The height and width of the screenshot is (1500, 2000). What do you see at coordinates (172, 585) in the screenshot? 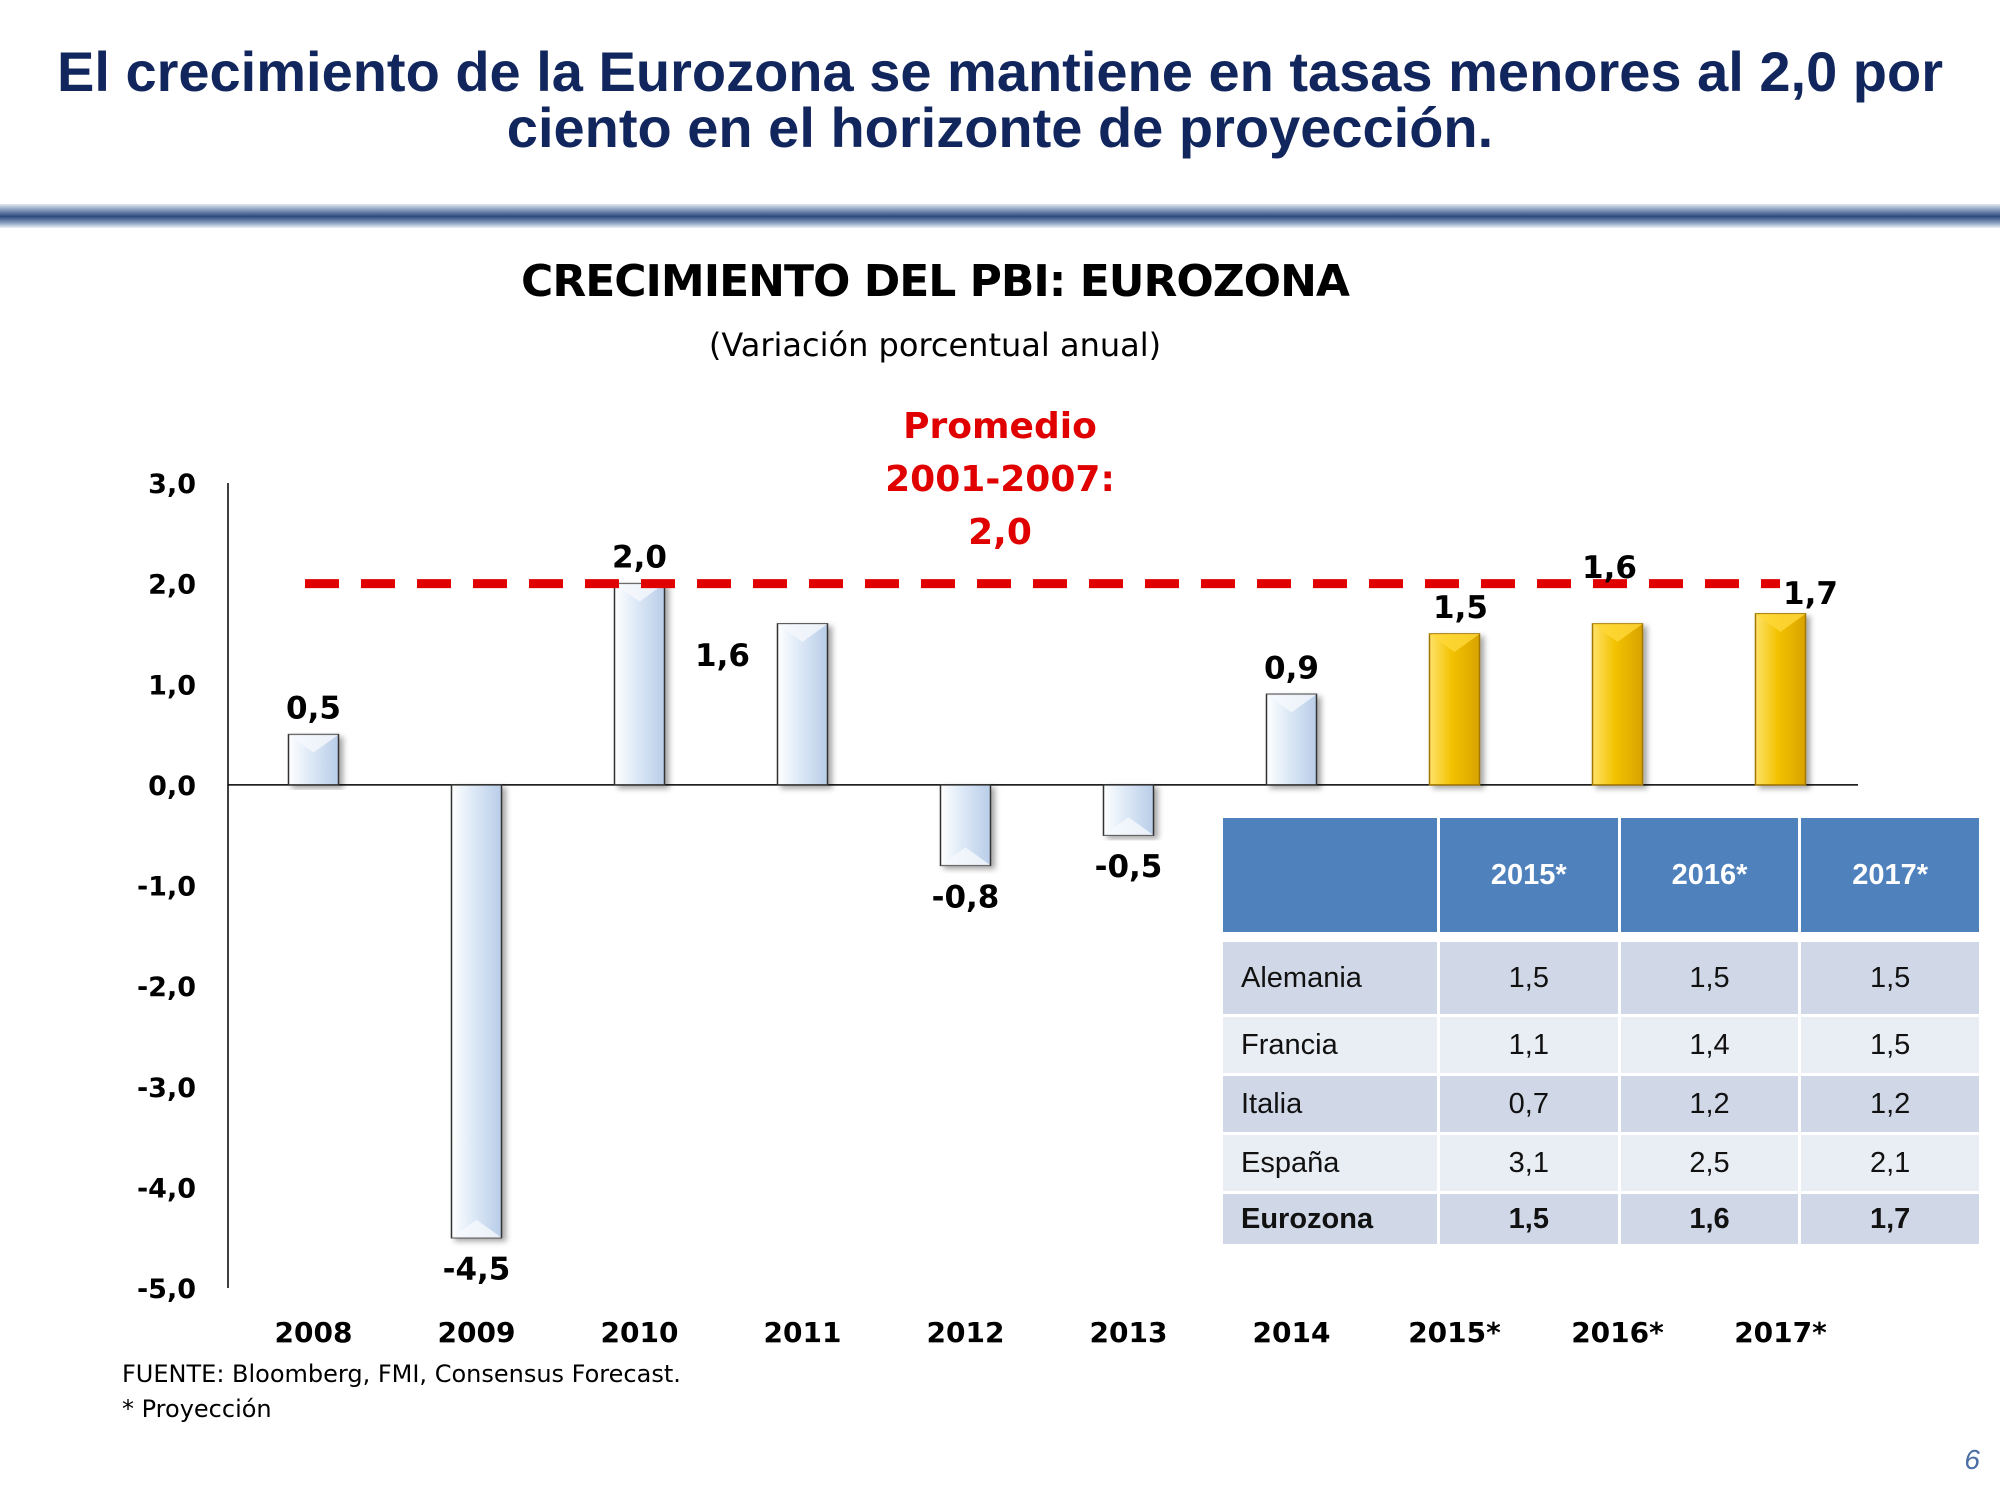
I see `y-tick-label: 2,0` at bounding box center [172, 585].